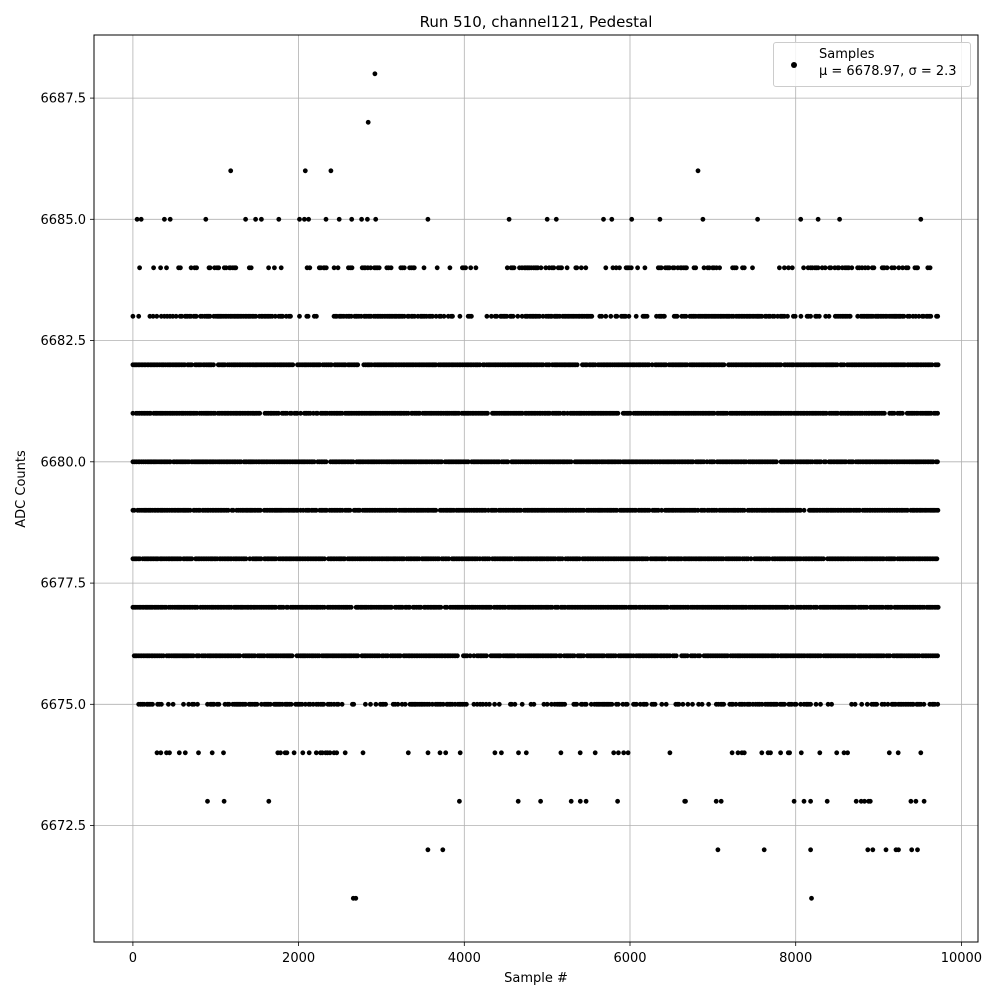 This screenshot has width=1000, height=1000. I want to click on y-tick-label: 6672.5, so click(64, 826).